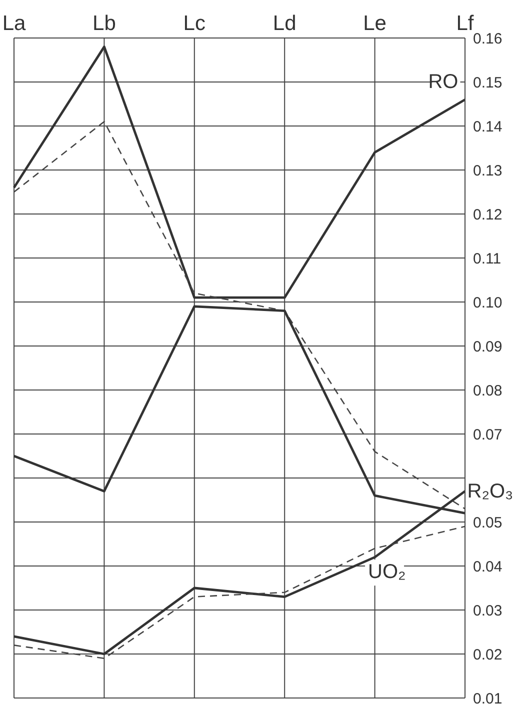 The height and width of the screenshot is (709, 531). I want to click on x-tick-label: Le, so click(374, 23).